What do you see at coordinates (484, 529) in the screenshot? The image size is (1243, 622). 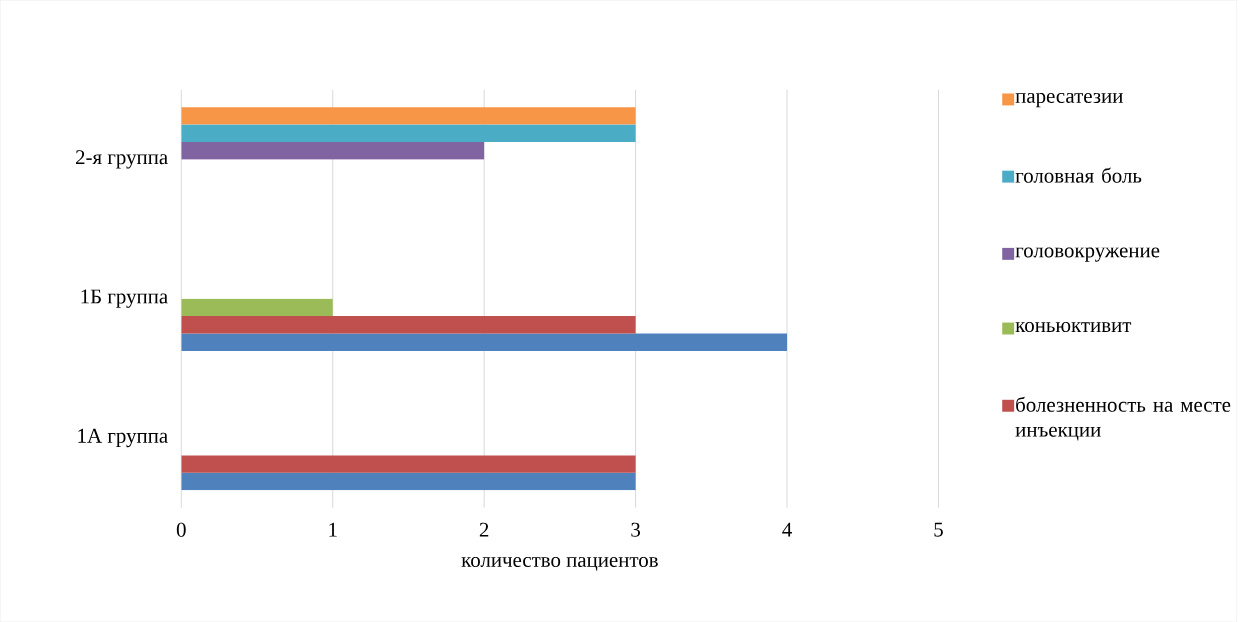 I see `x-tick-label: 2` at bounding box center [484, 529].